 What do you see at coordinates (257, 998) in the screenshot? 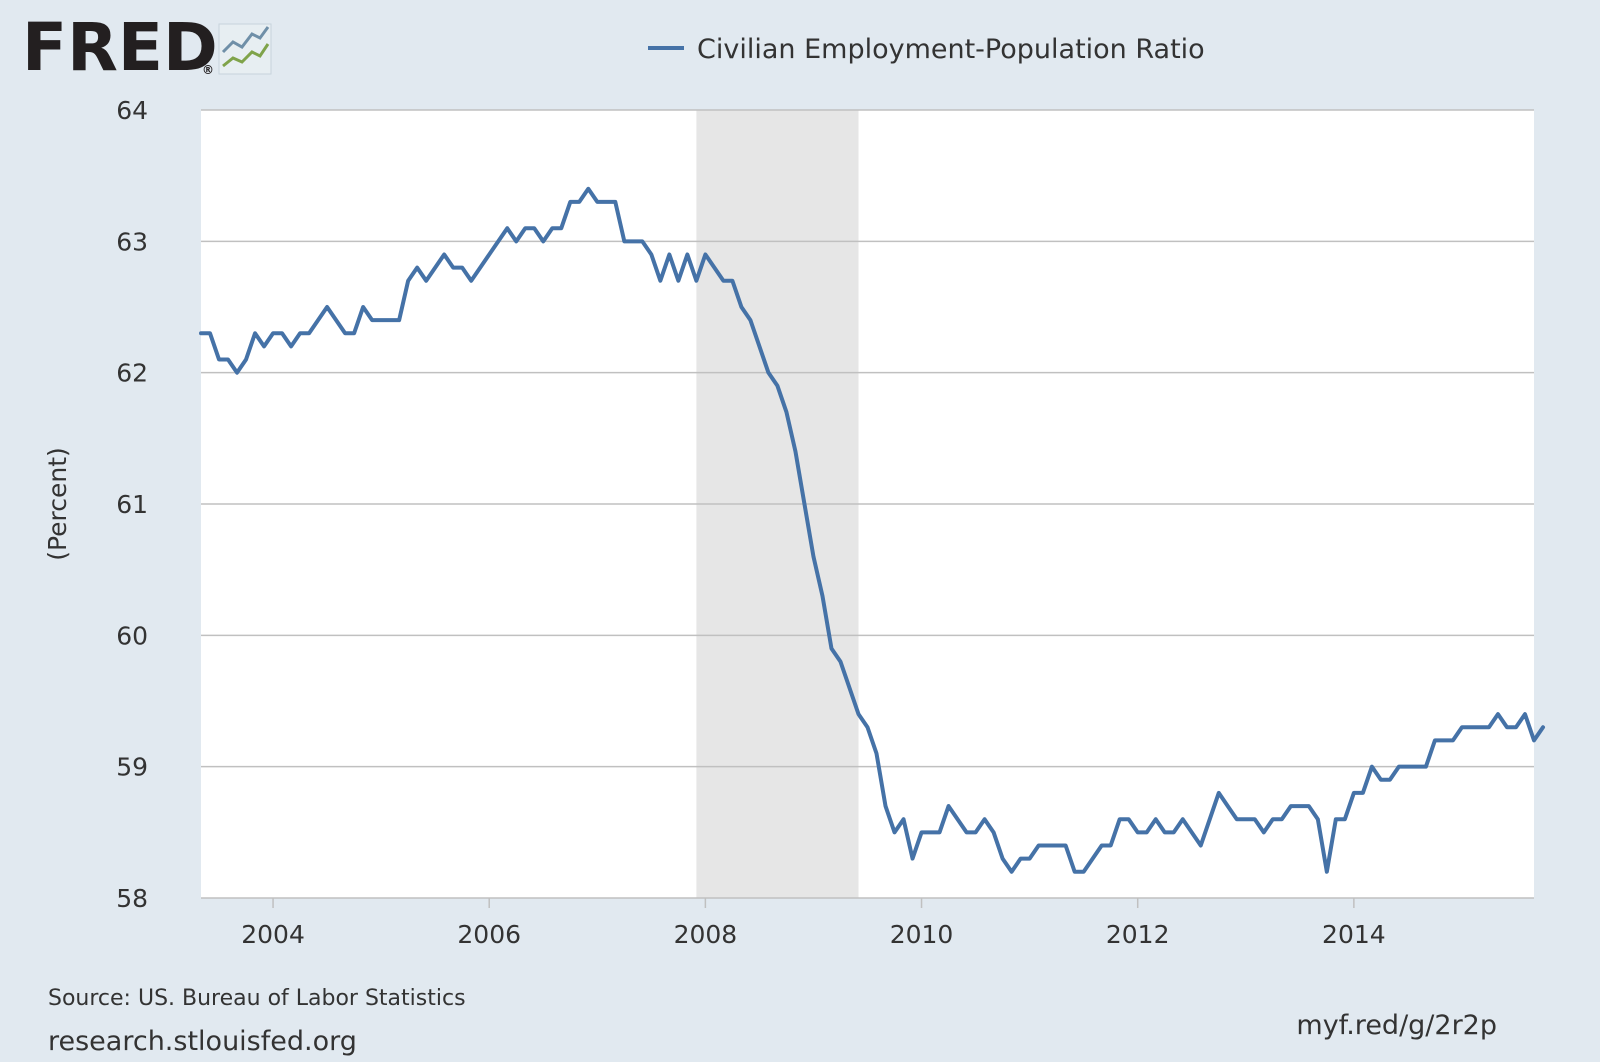
I see `source-note: Source: US. Bureau of Labor Statistics` at bounding box center [257, 998].